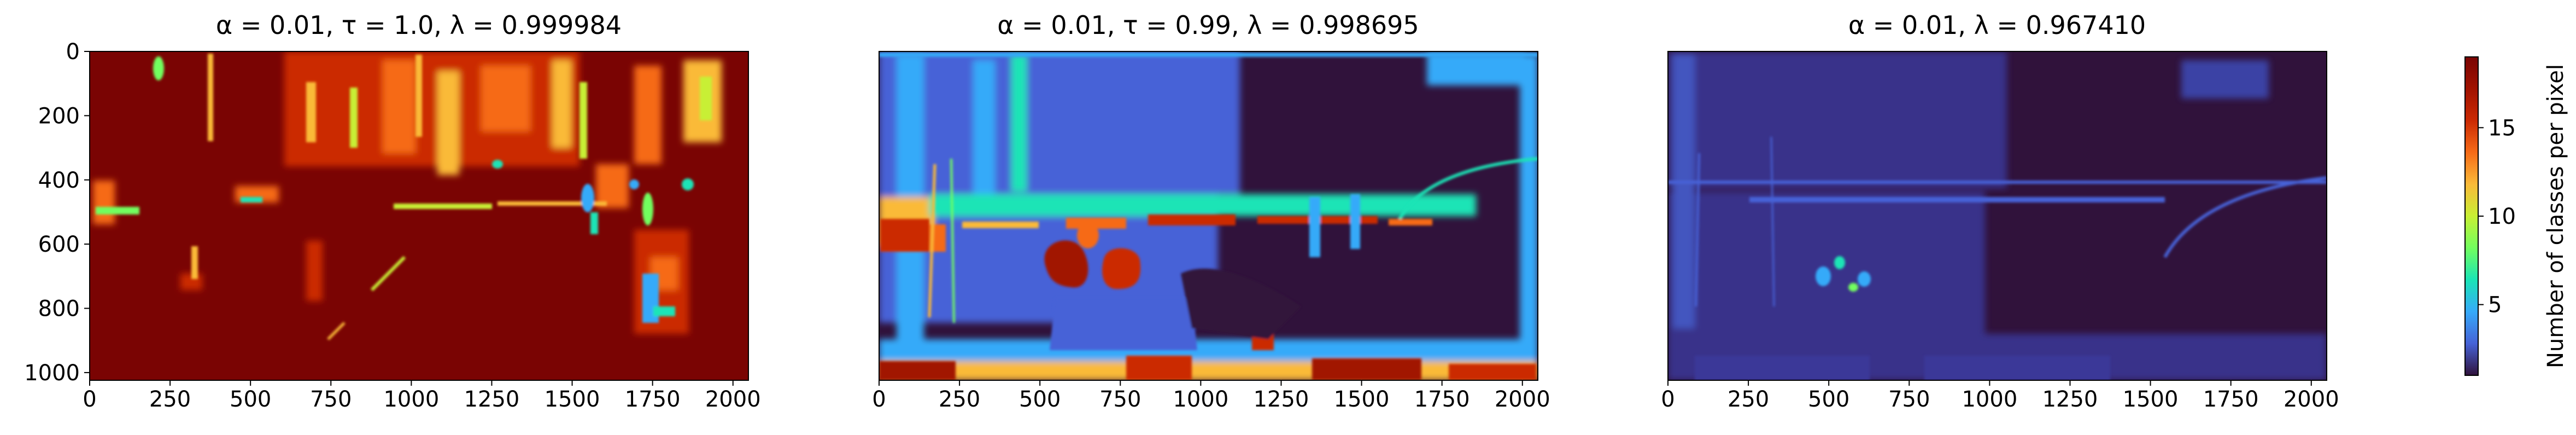 The height and width of the screenshot is (435, 2576). I want to click on colorbar-label: Number of classes per pixel, so click(2555, 216).